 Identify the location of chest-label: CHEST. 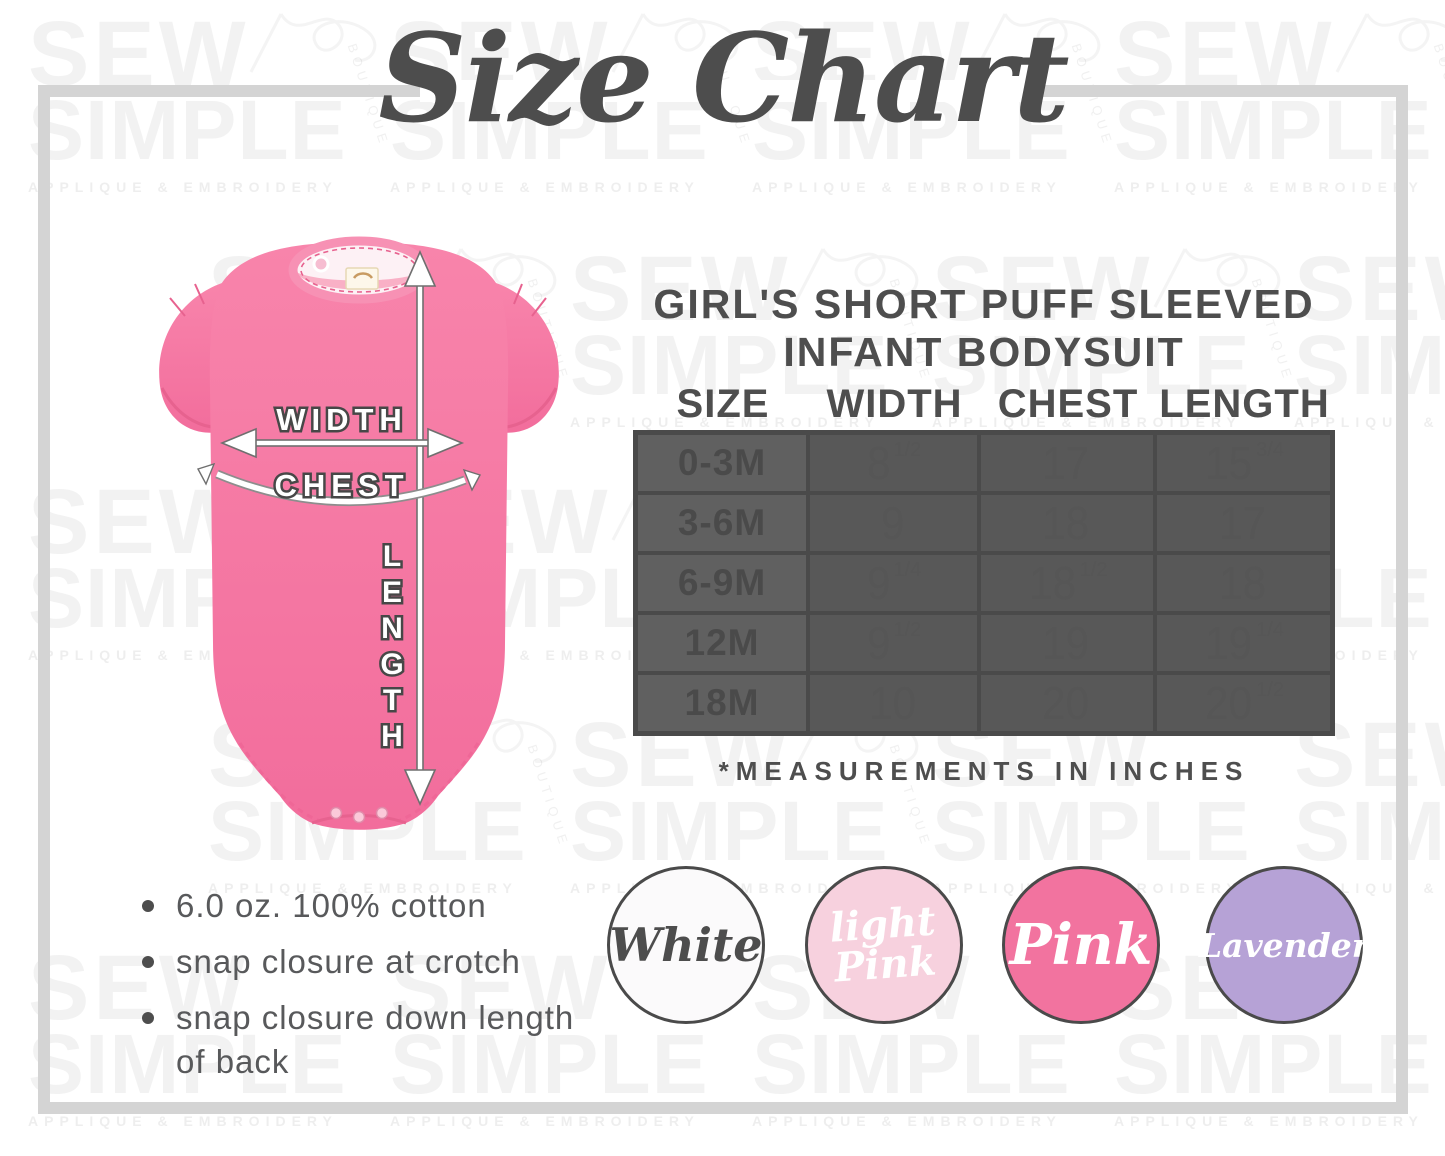
(341, 485).